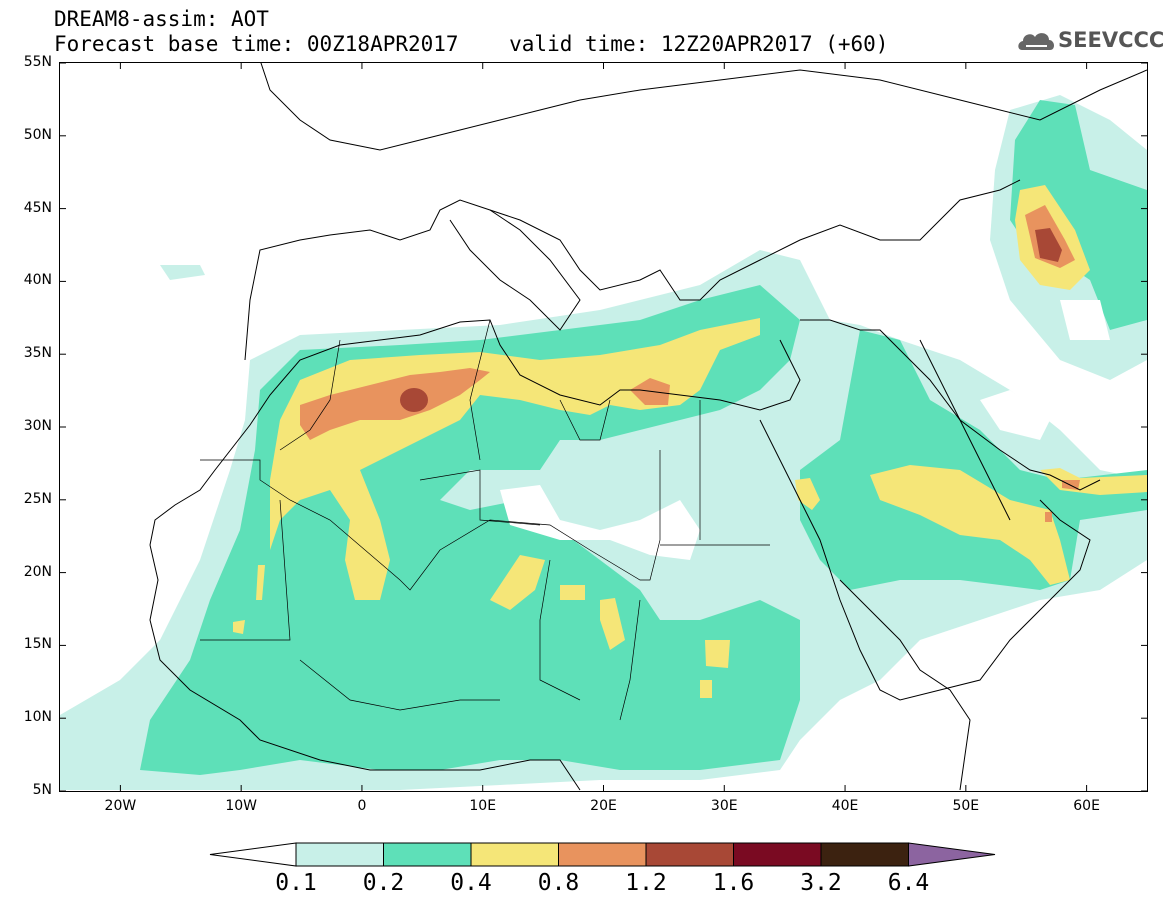 The height and width of the screenshot is (905, 1165). What do you see at coordinates (845, 806) in the screenshot?
I see `lon-tick-label: 40E` at bounding box center [845, 806].